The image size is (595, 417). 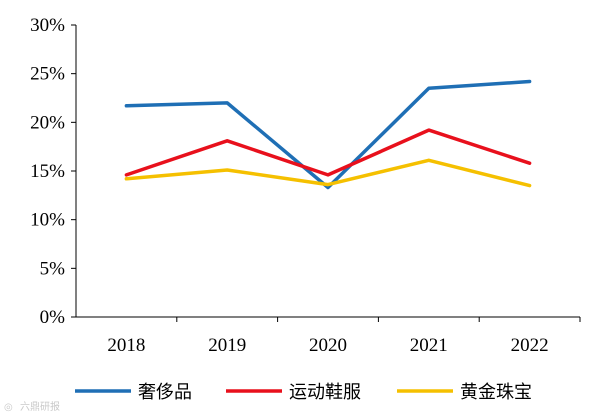 I want to click on y-tick-label: 25%, so click(x=47, y=74).